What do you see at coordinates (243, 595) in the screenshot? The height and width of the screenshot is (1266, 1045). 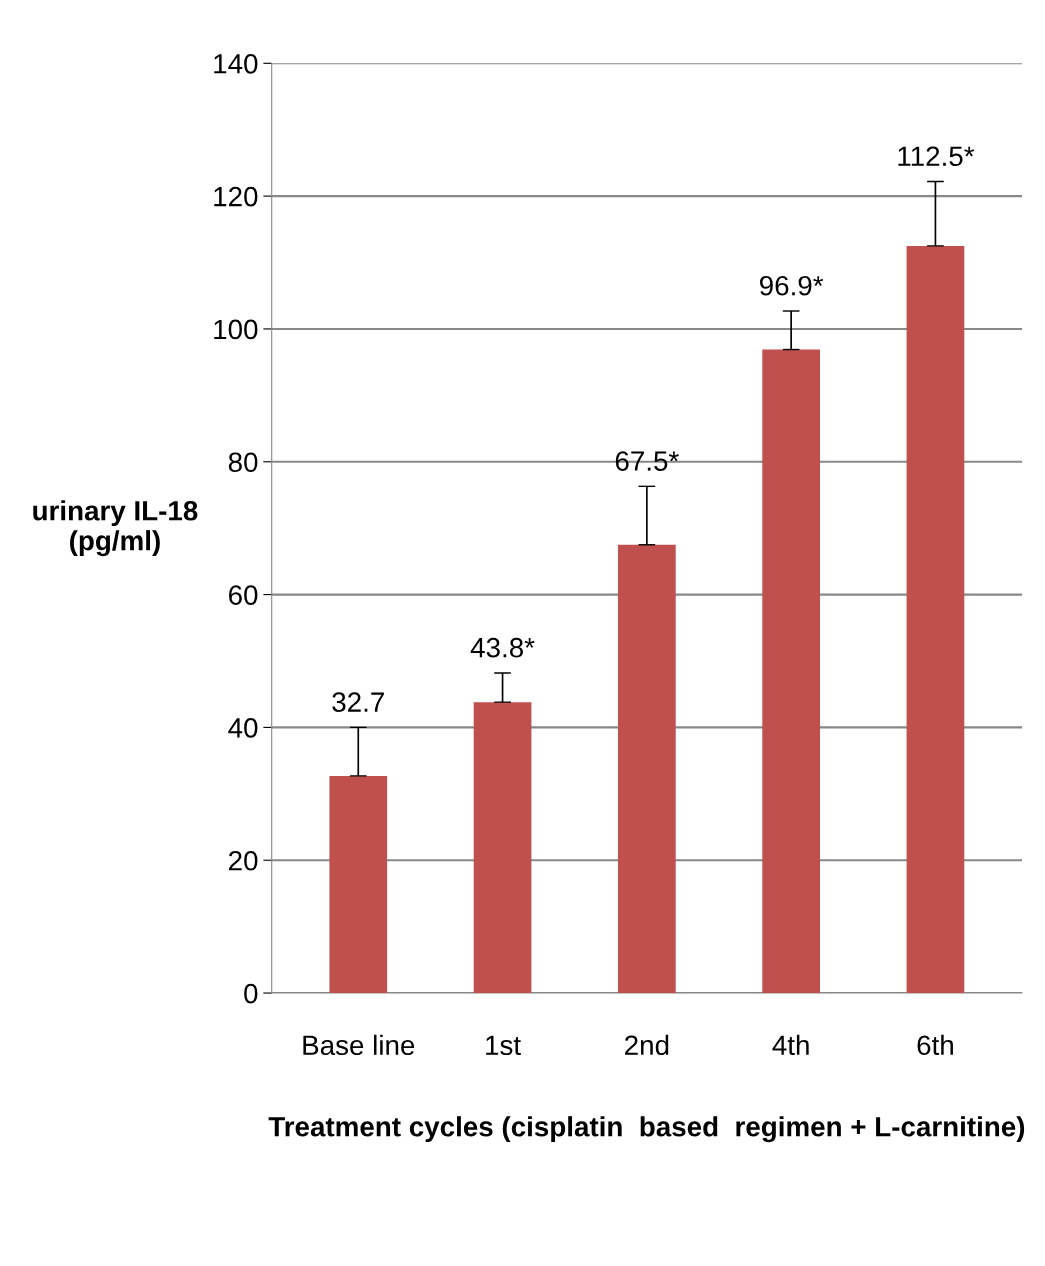 I see `y-tick-label: 60` at bounding box center [243, 595].